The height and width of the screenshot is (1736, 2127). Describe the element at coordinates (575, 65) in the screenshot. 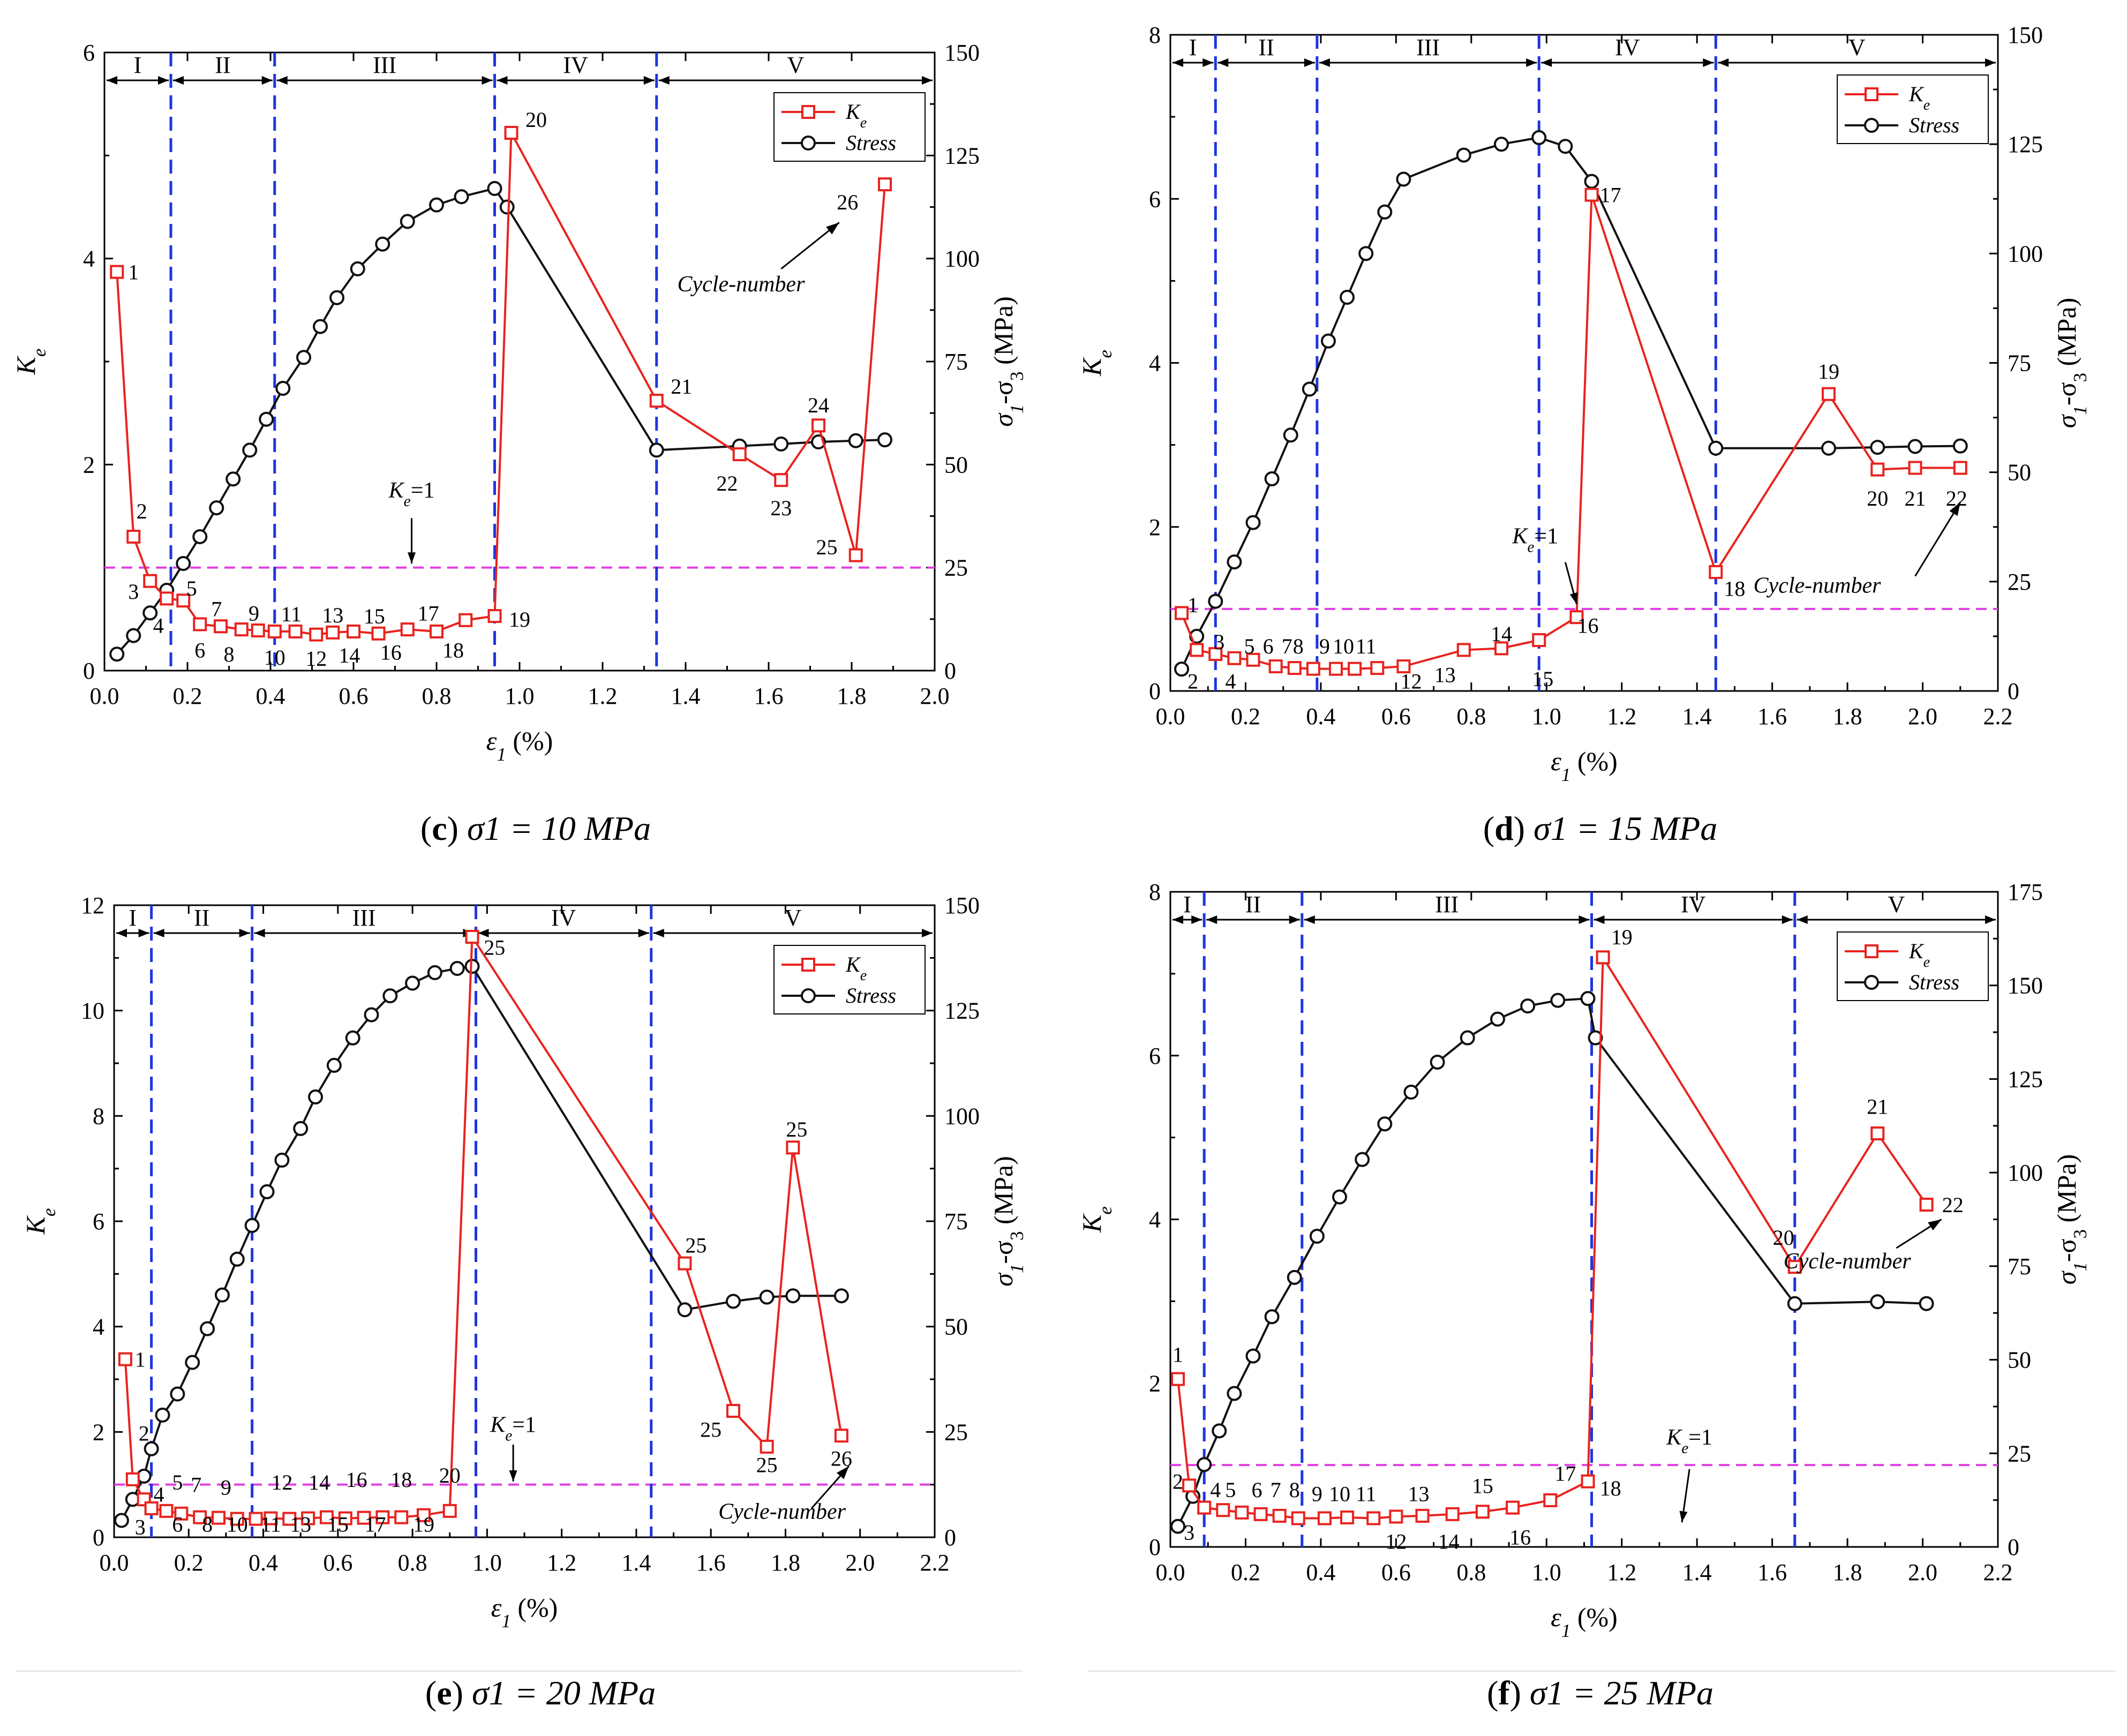

I see `panel-c-stage-label: IV` at that location.